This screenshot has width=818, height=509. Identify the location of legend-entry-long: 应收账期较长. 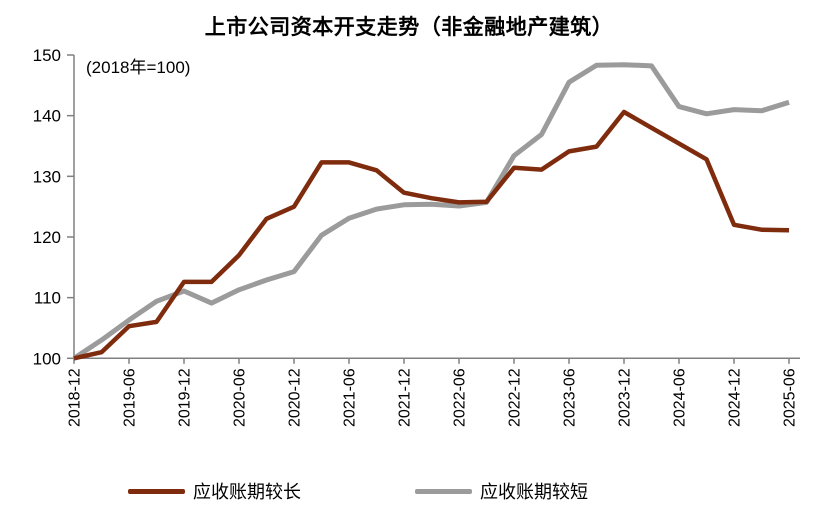
(214, 491).